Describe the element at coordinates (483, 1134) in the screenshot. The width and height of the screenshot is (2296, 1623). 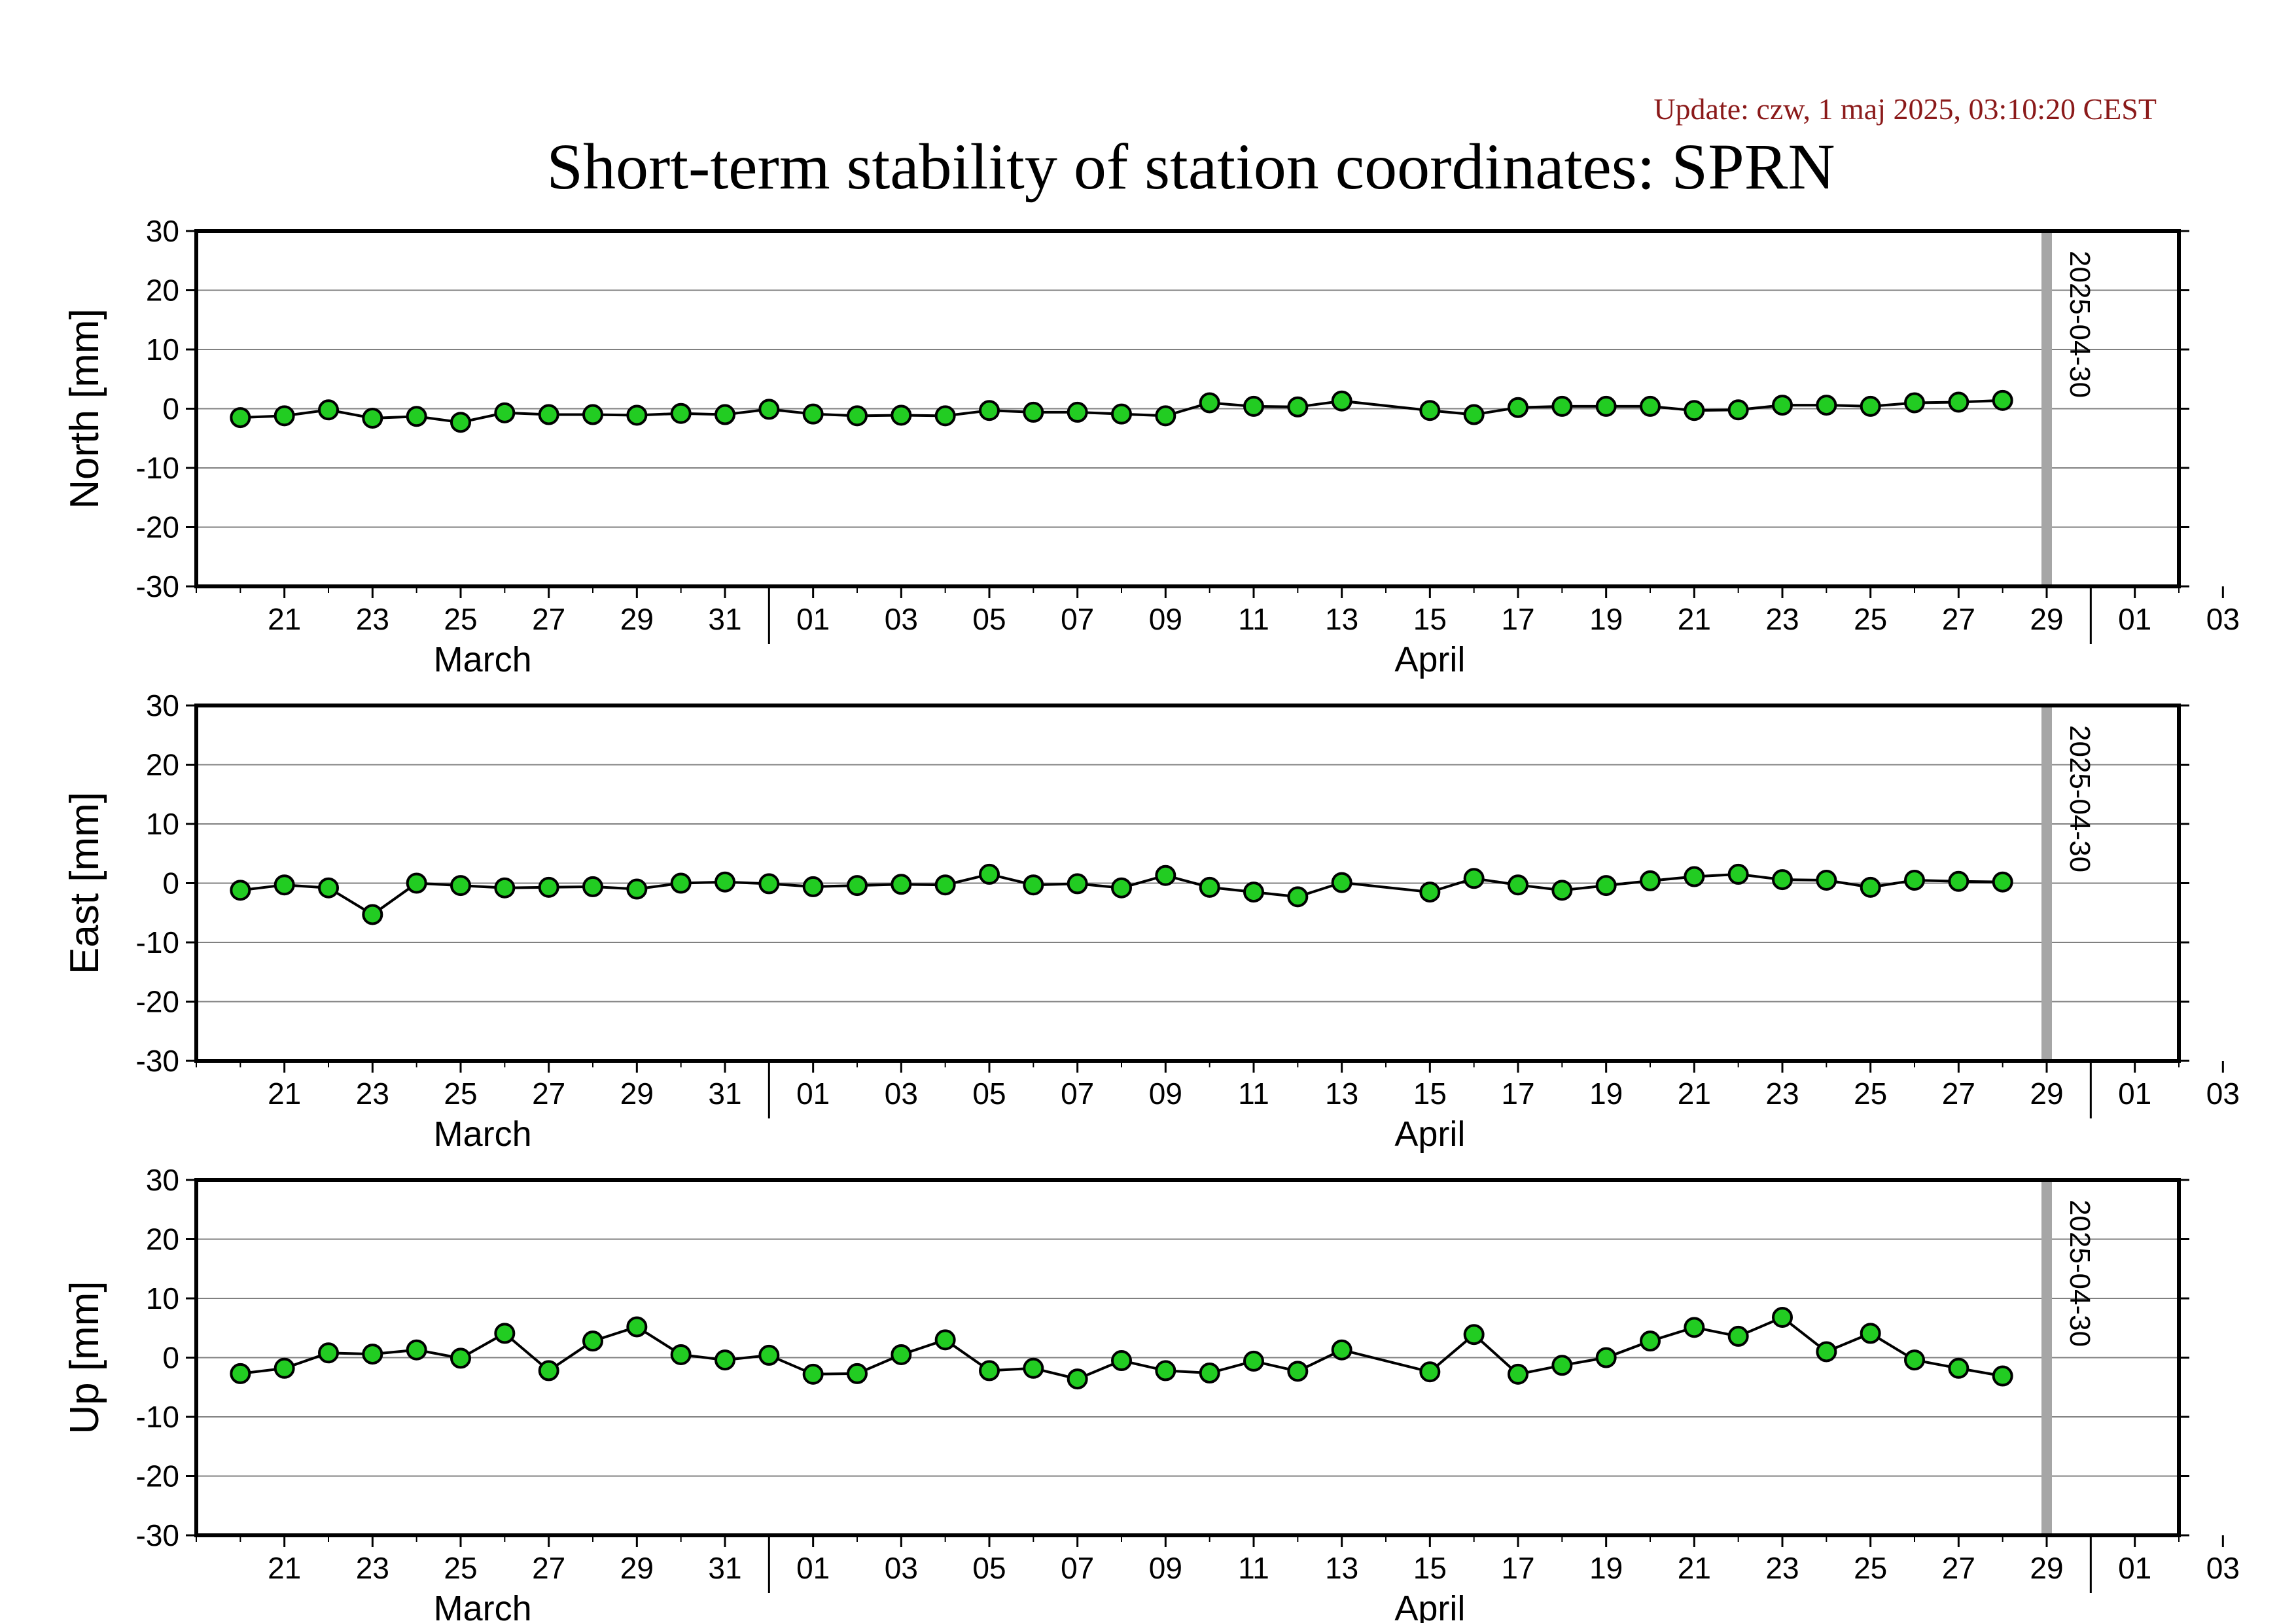
I see `month-label: March` at that location.